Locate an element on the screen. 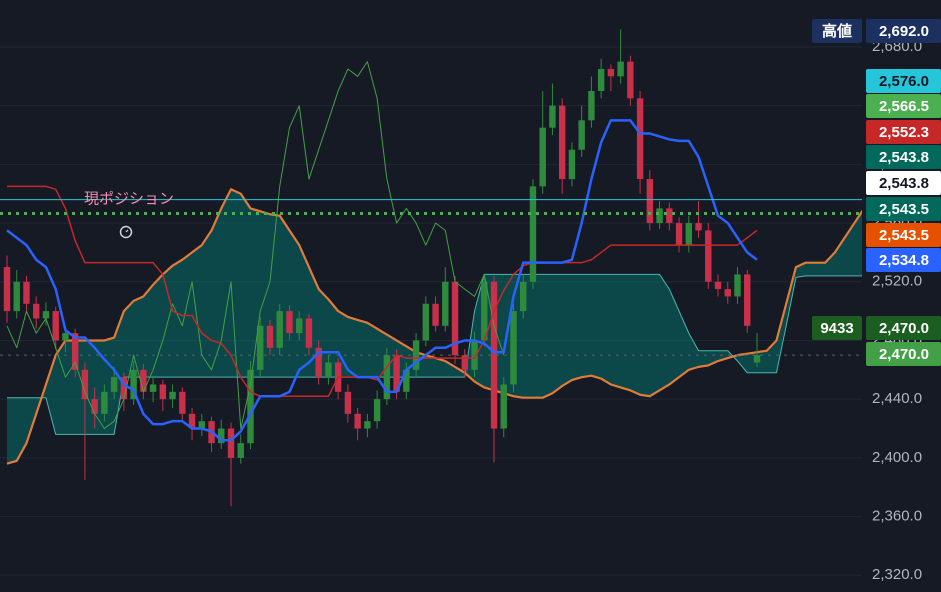  price-badge-label: 2,552.3 is located at coordinates (904, 132).